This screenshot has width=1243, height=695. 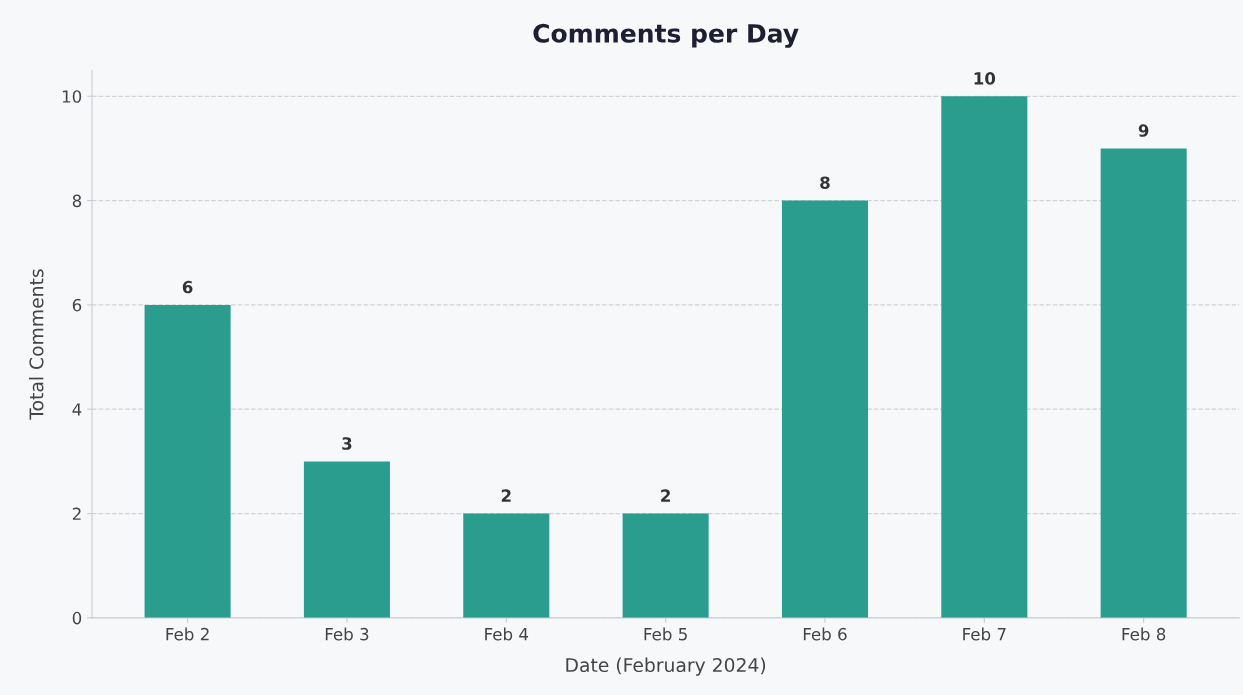 What do you see at coordinates (347, 634) in the screenshot?
I see `x-tick-label: Feb 3` at bounding box center [347, 634].